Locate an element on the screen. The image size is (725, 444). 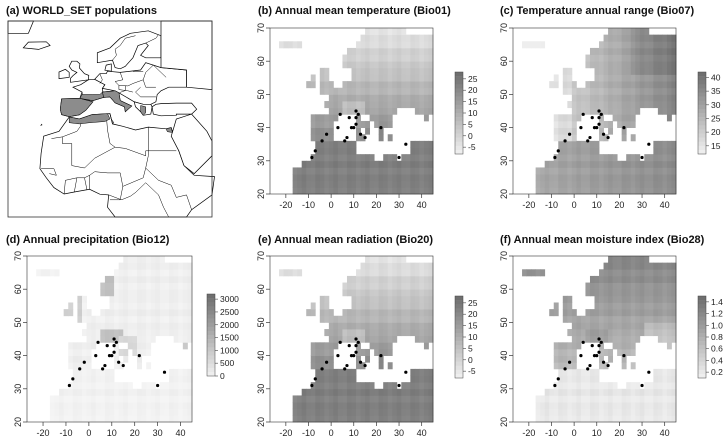
map-frame is located at coordinates (110, 119).